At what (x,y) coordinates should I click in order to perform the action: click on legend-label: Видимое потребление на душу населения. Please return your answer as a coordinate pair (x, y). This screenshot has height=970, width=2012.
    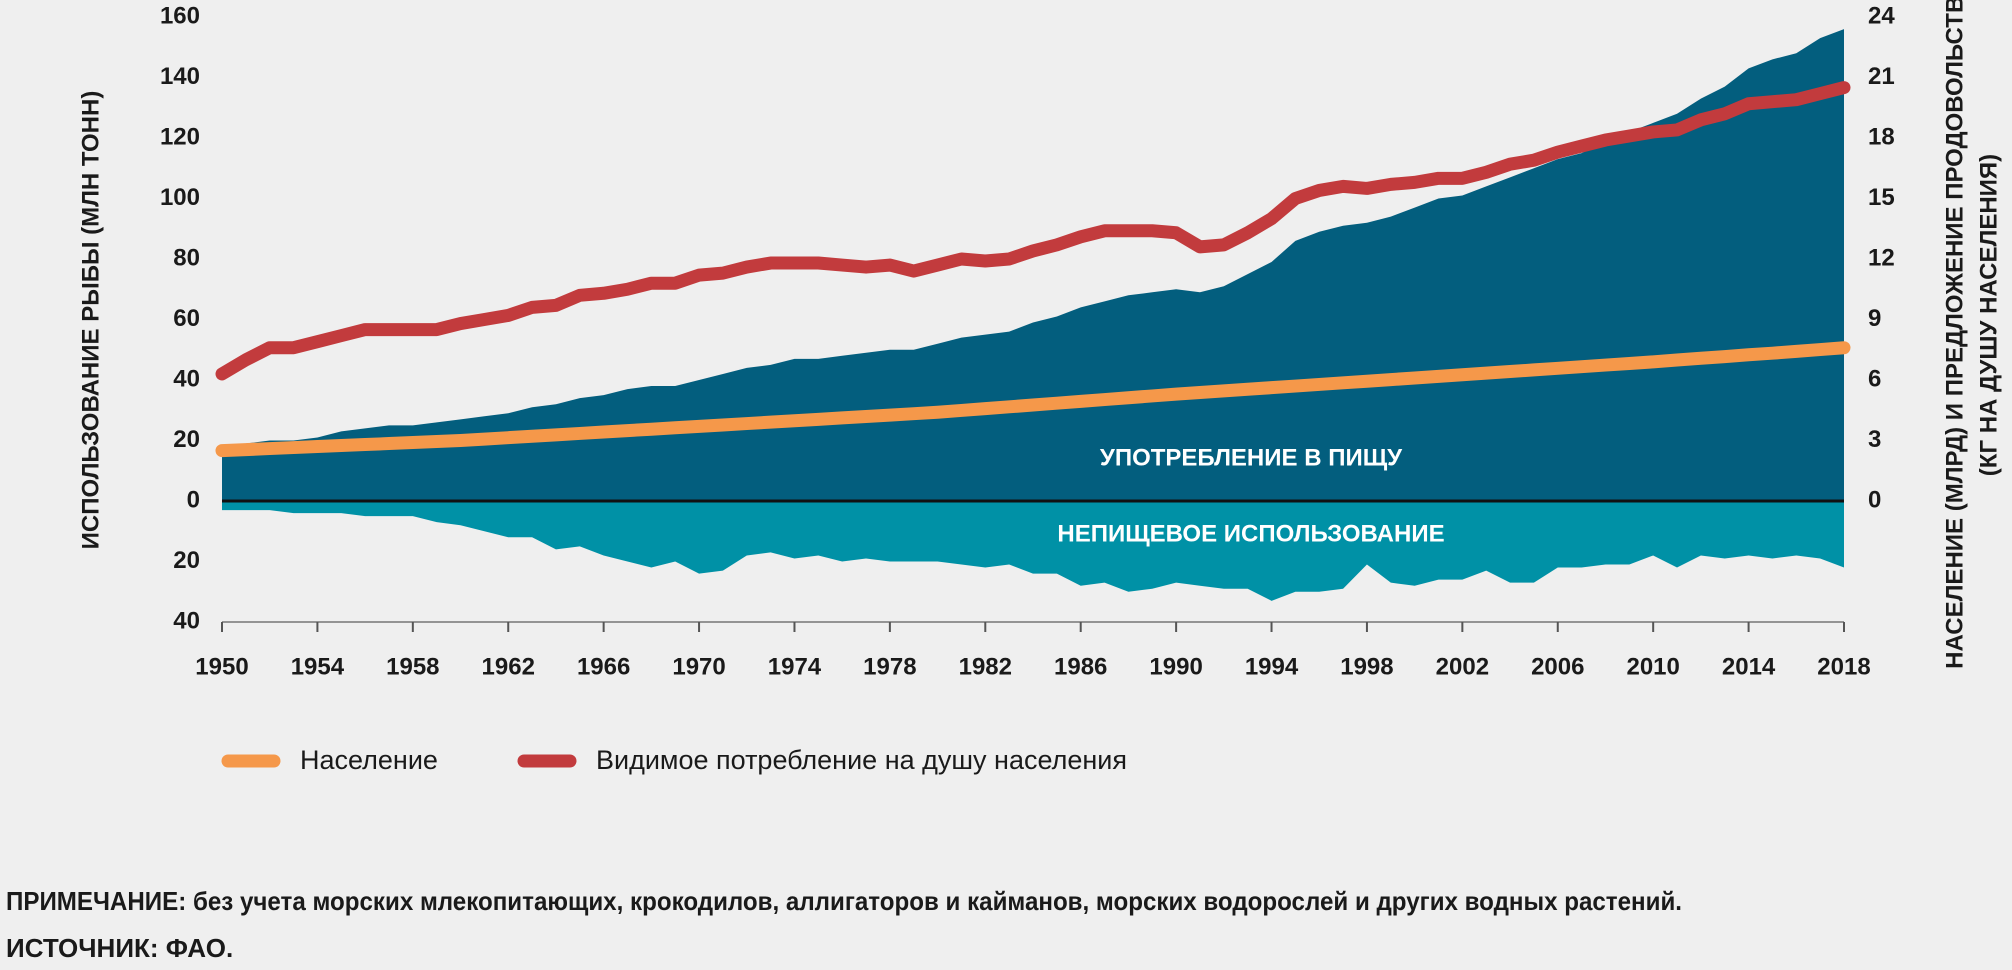
    Looking at the image, I should click on (861, 760).